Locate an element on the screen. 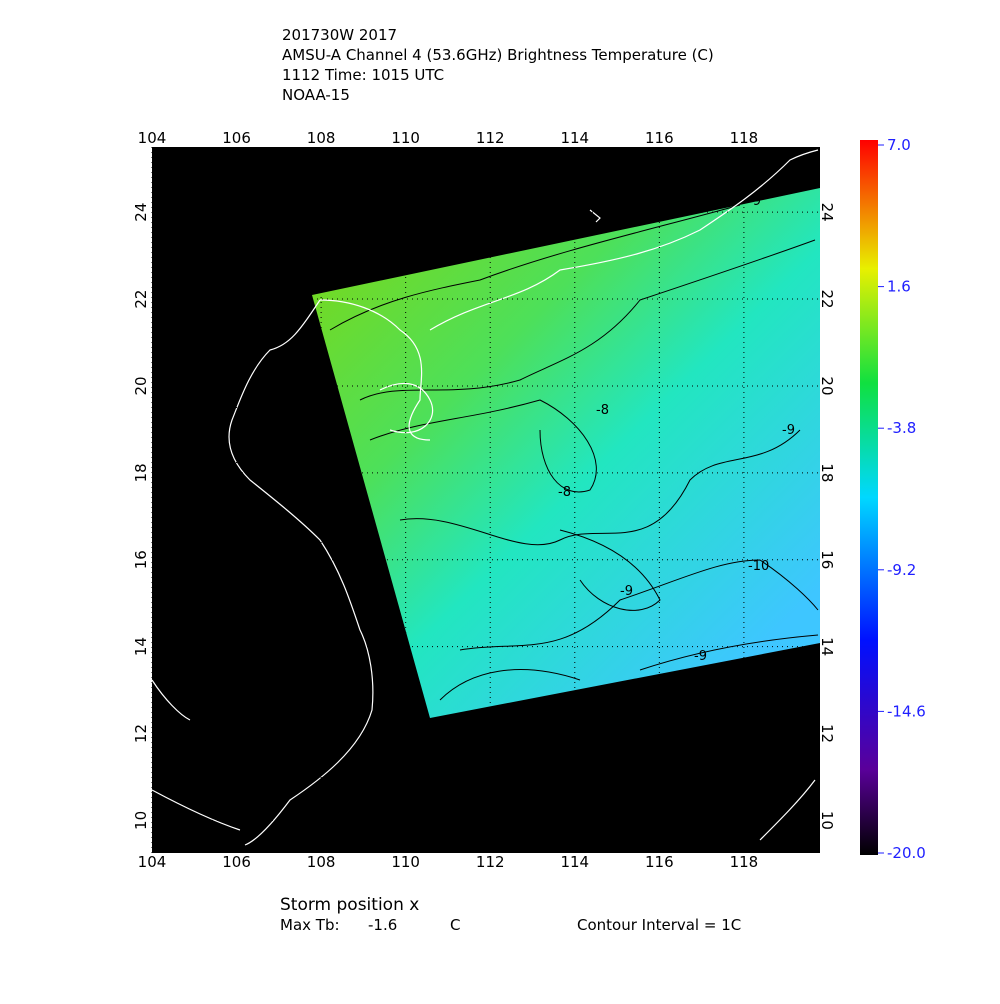 The height and width of the screenshot is (1004, 1000). storm-position: Storm position x is located at coordinates (349, 905).